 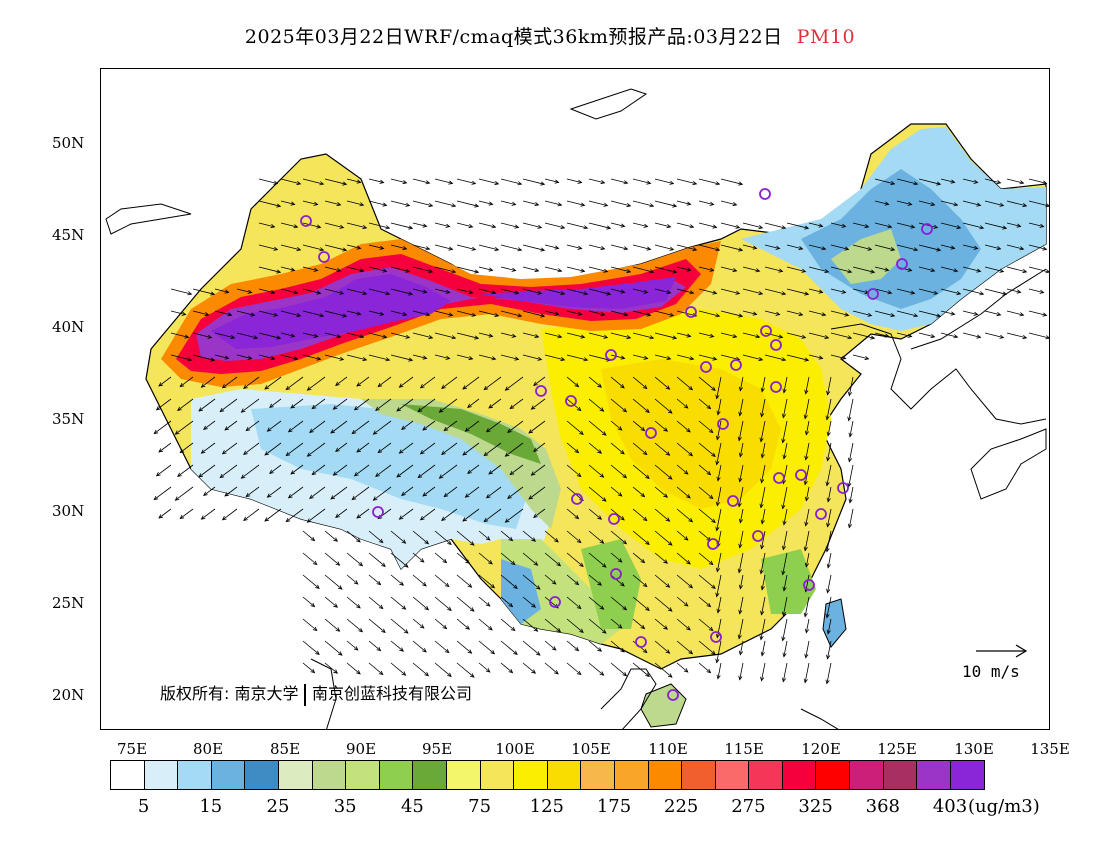 I want to click on colorbar, so click(x=548, y=775).